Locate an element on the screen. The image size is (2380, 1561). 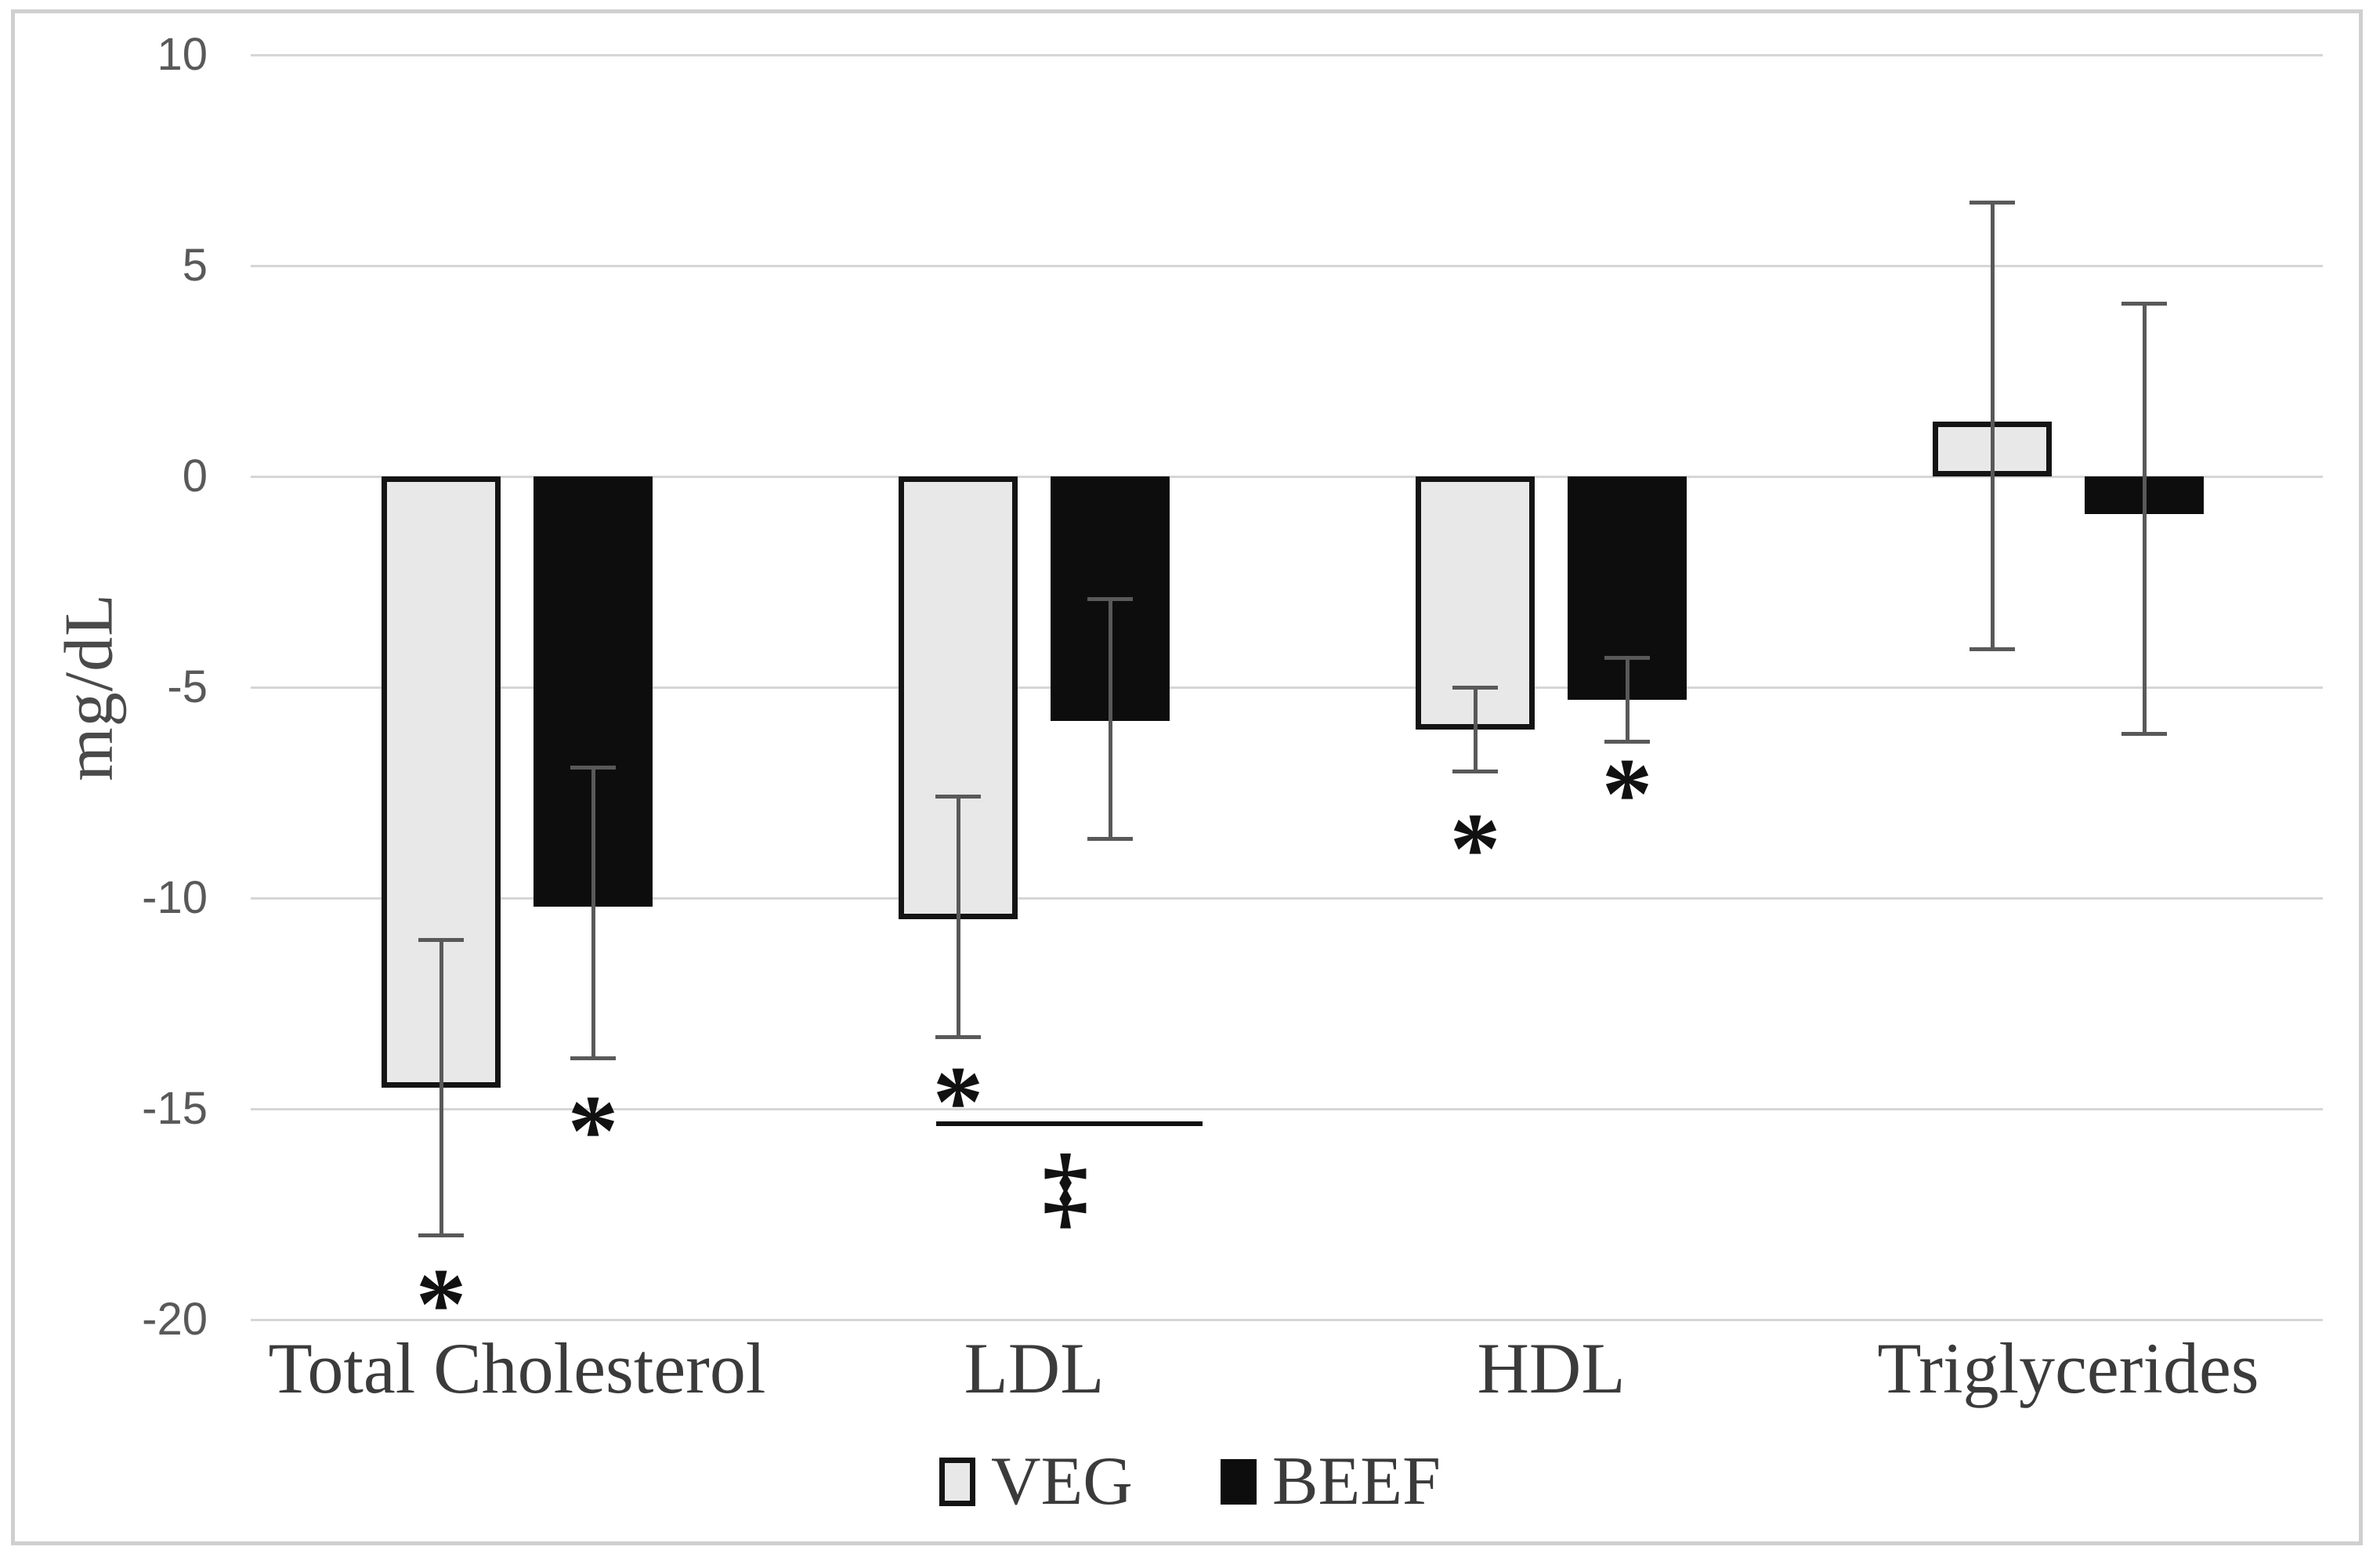
error-cap-low-veg-ldl is located at coordinates (958, 1037).